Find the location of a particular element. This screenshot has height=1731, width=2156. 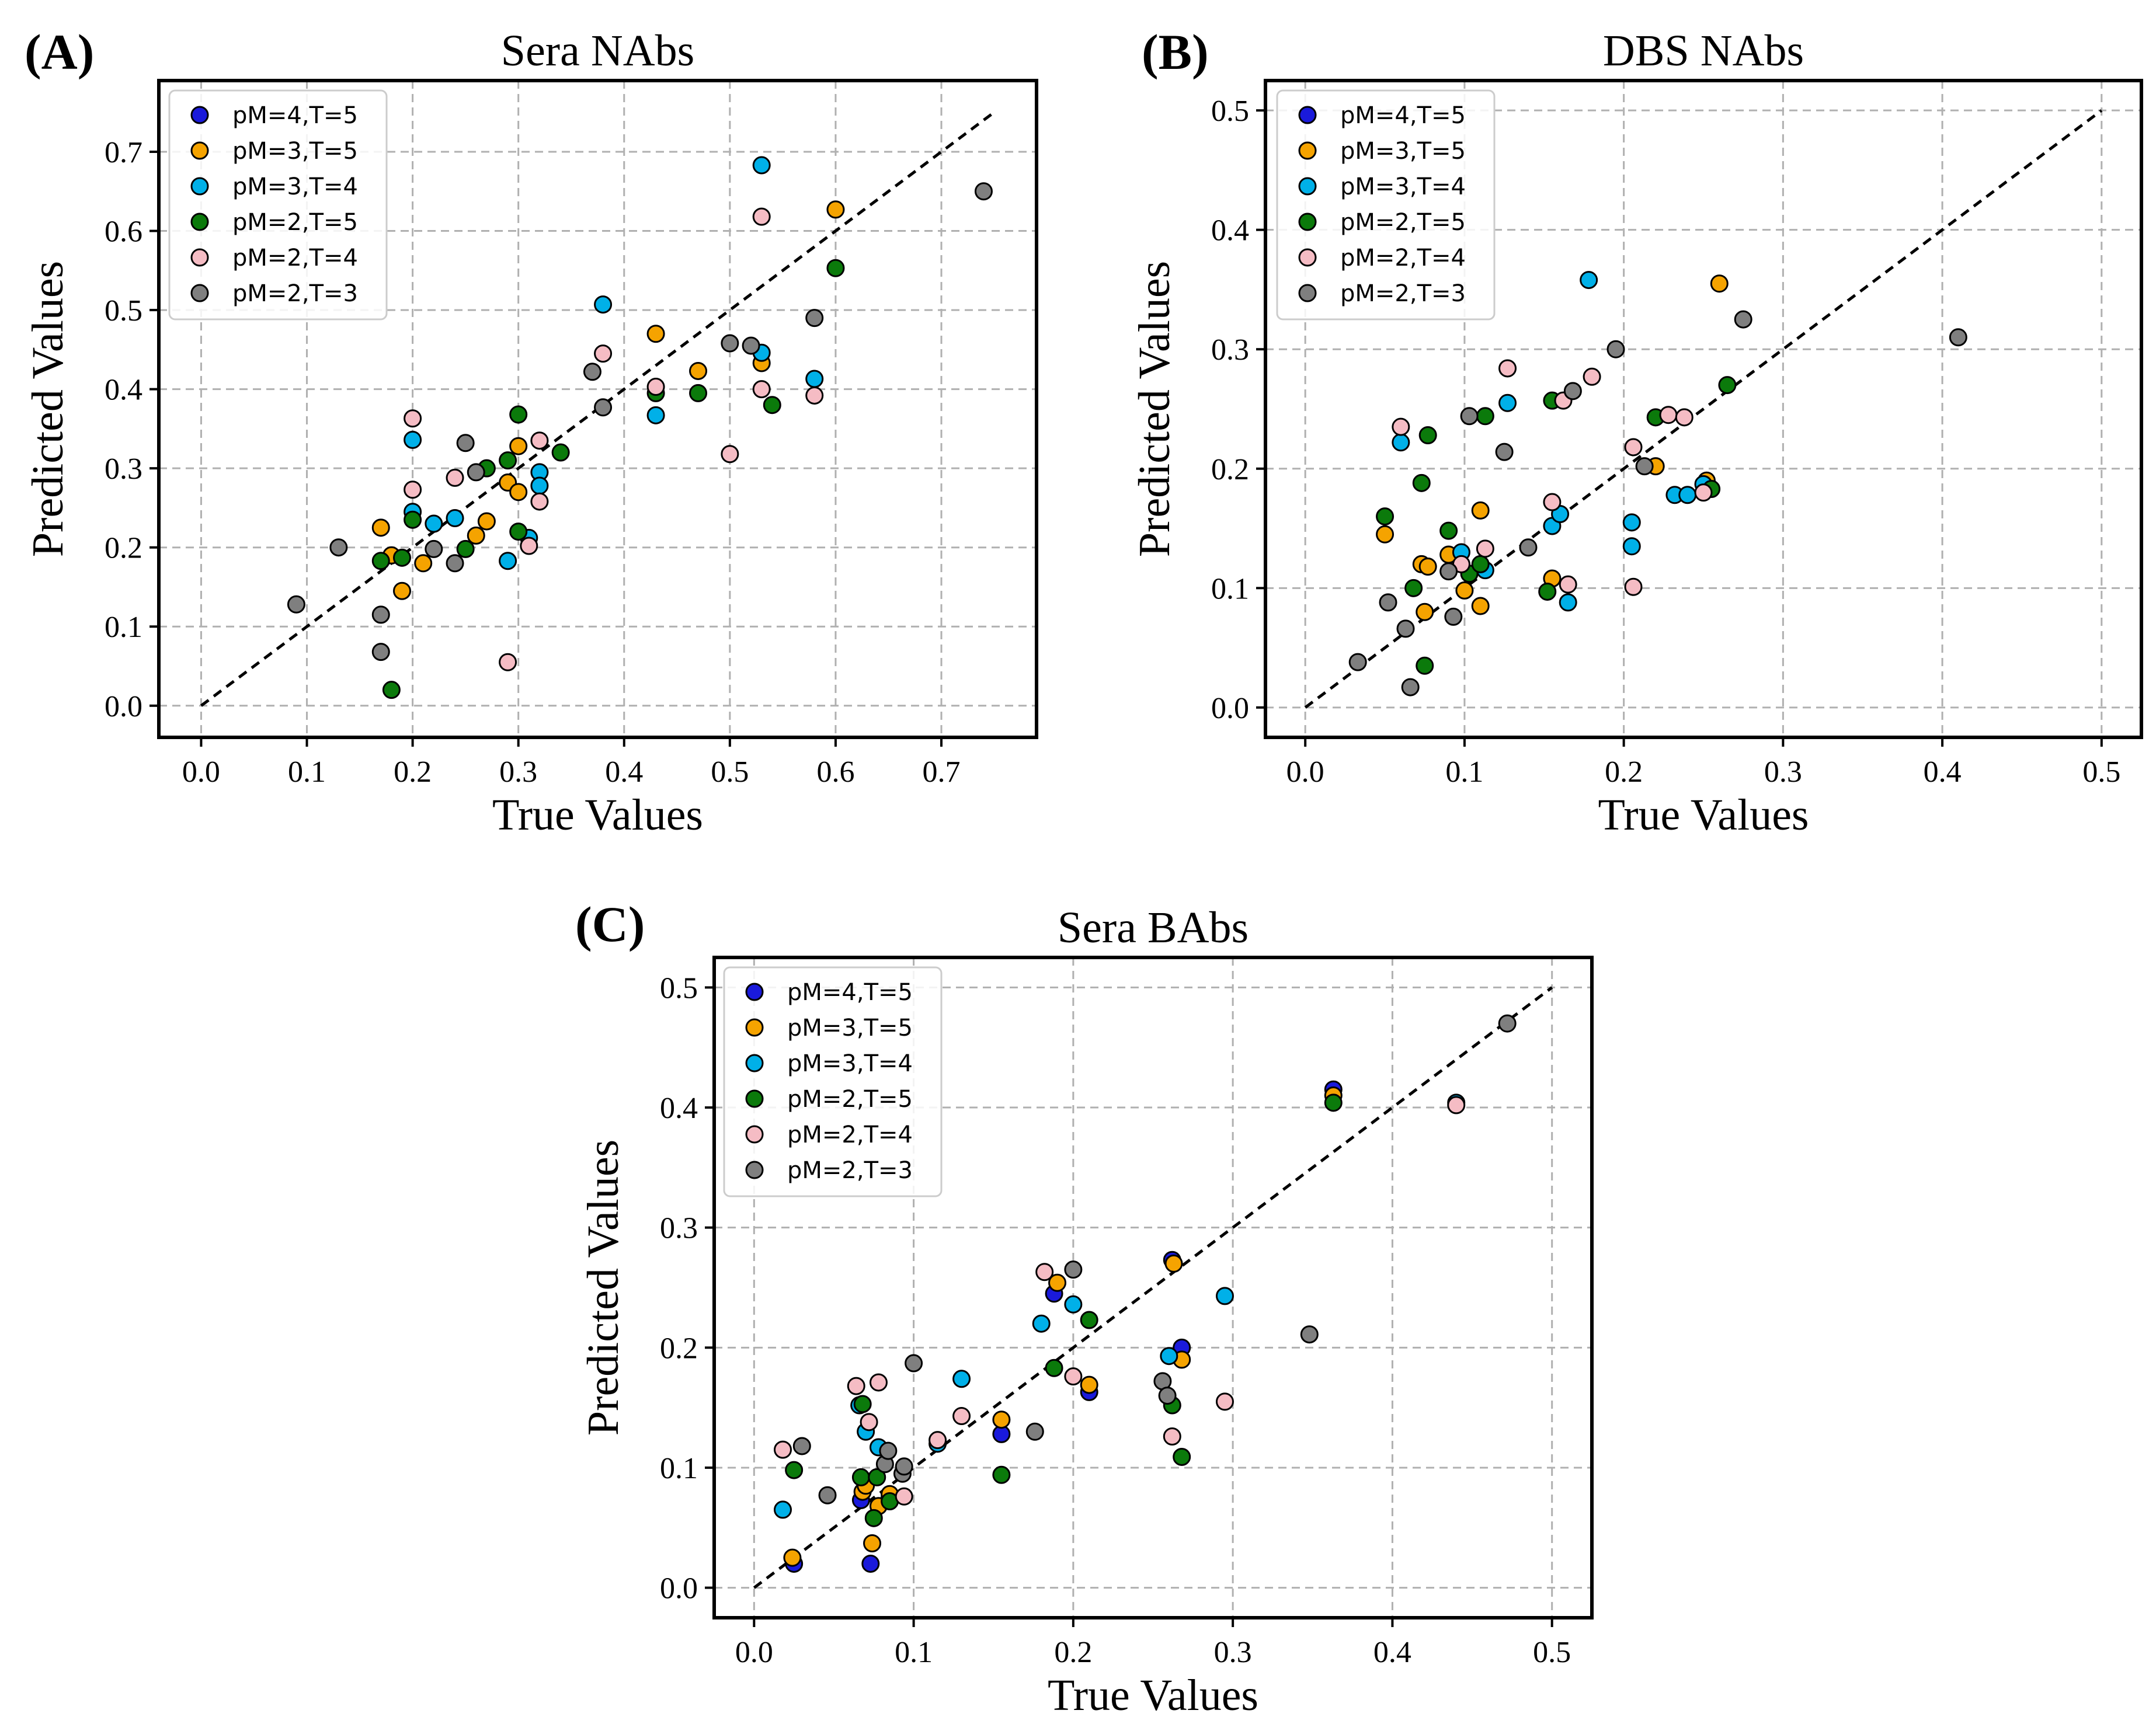

identity-line is located at coordinates (1704, 409).